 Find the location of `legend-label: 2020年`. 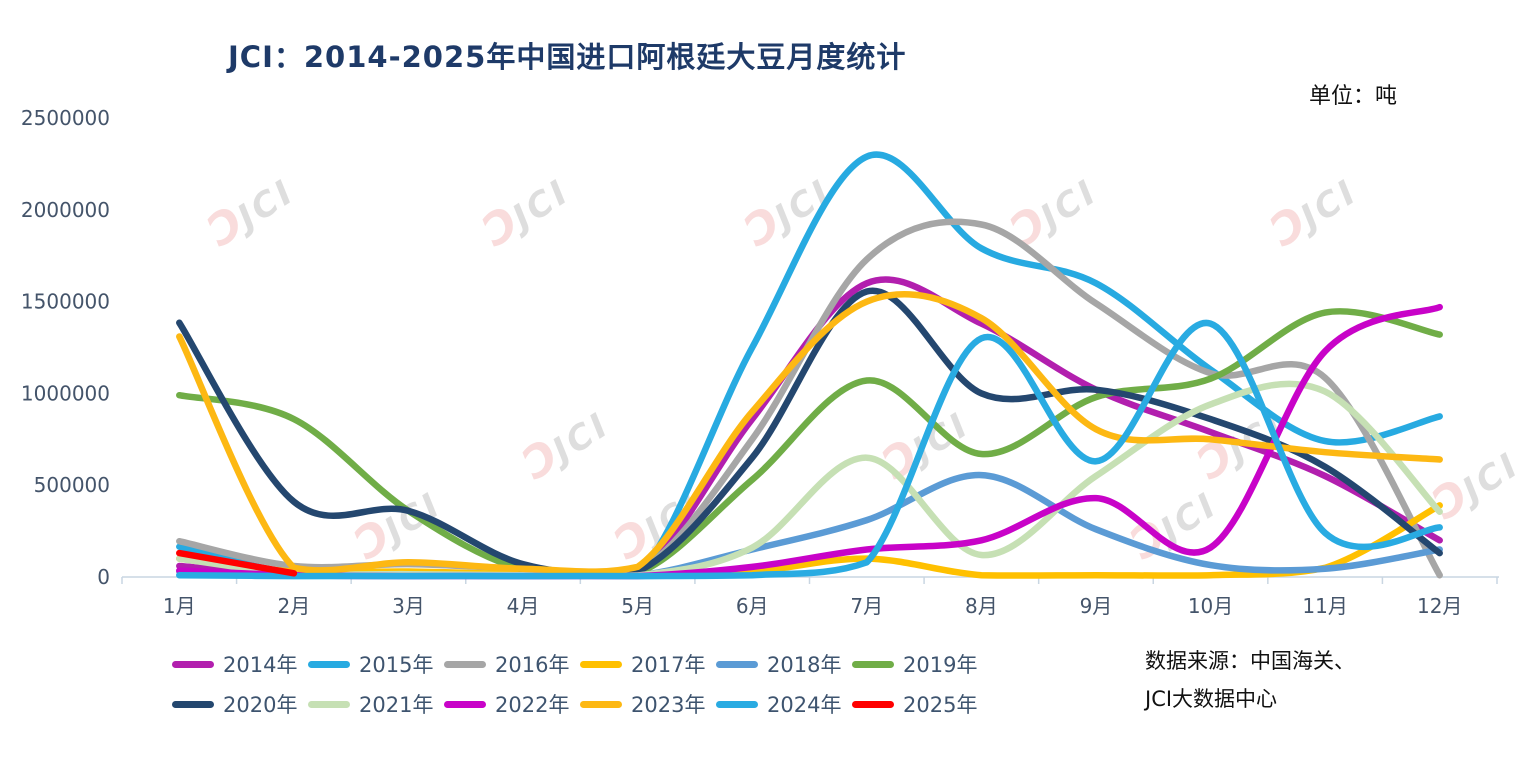

legend-label: 2020年 is located at coordinates (260, 705).